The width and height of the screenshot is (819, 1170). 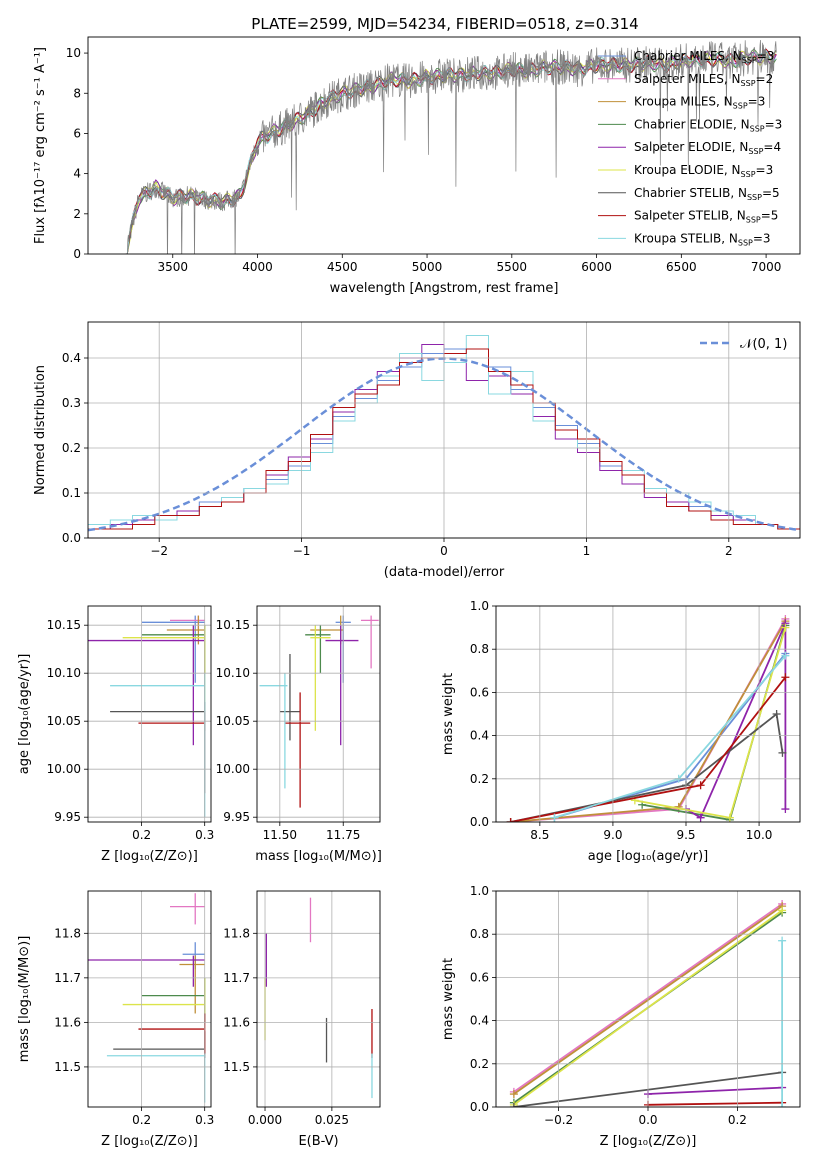 I want to click on legend-label-main: Kroupa STELIB, N, so click(x=686, y=238).